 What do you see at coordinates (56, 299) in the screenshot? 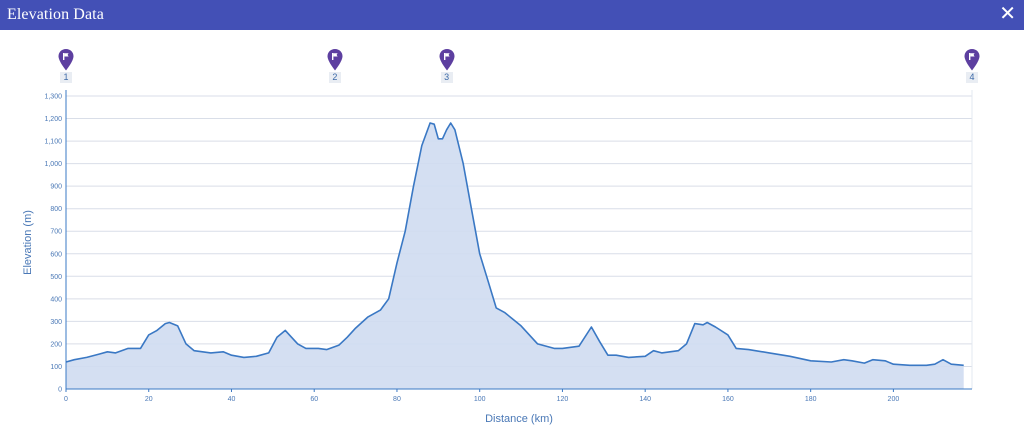
I see `y-tick-label: 400` at bounding box center [56, 299].